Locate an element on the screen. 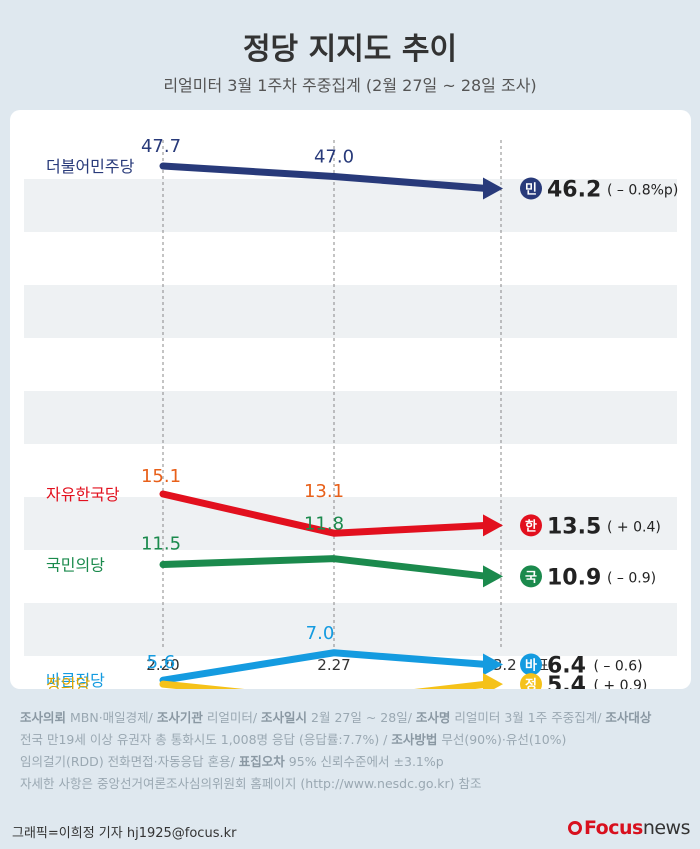  change-value: ( – 0.8%p) is located at coordinates (642, 191).